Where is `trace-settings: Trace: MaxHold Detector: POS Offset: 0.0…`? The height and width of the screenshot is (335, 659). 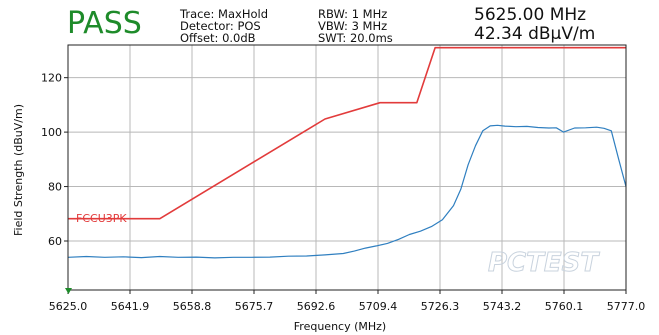
trace-settings: Trace: MaxHold Detector: POS Offset: 0.0… is located at coordinates (224, 26).